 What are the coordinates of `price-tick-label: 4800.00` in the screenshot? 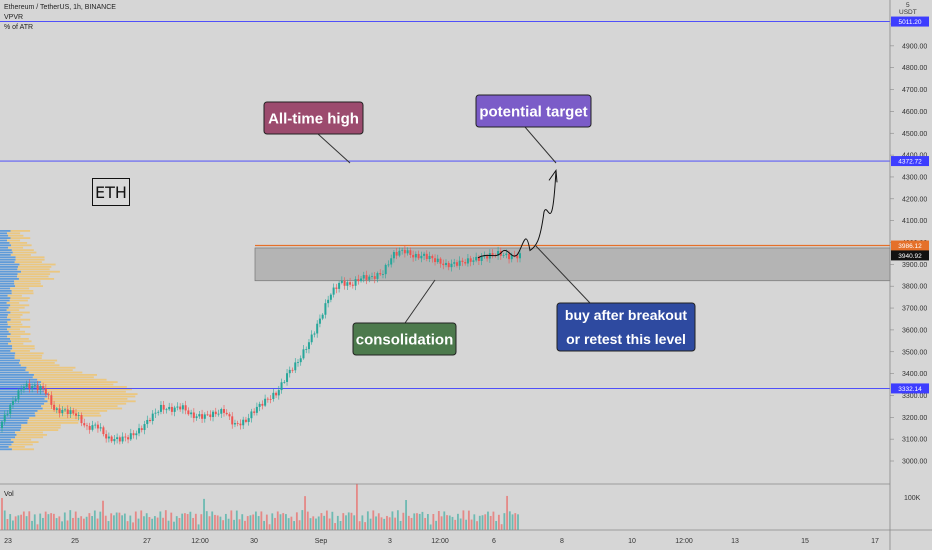 It's located at (914, 68).